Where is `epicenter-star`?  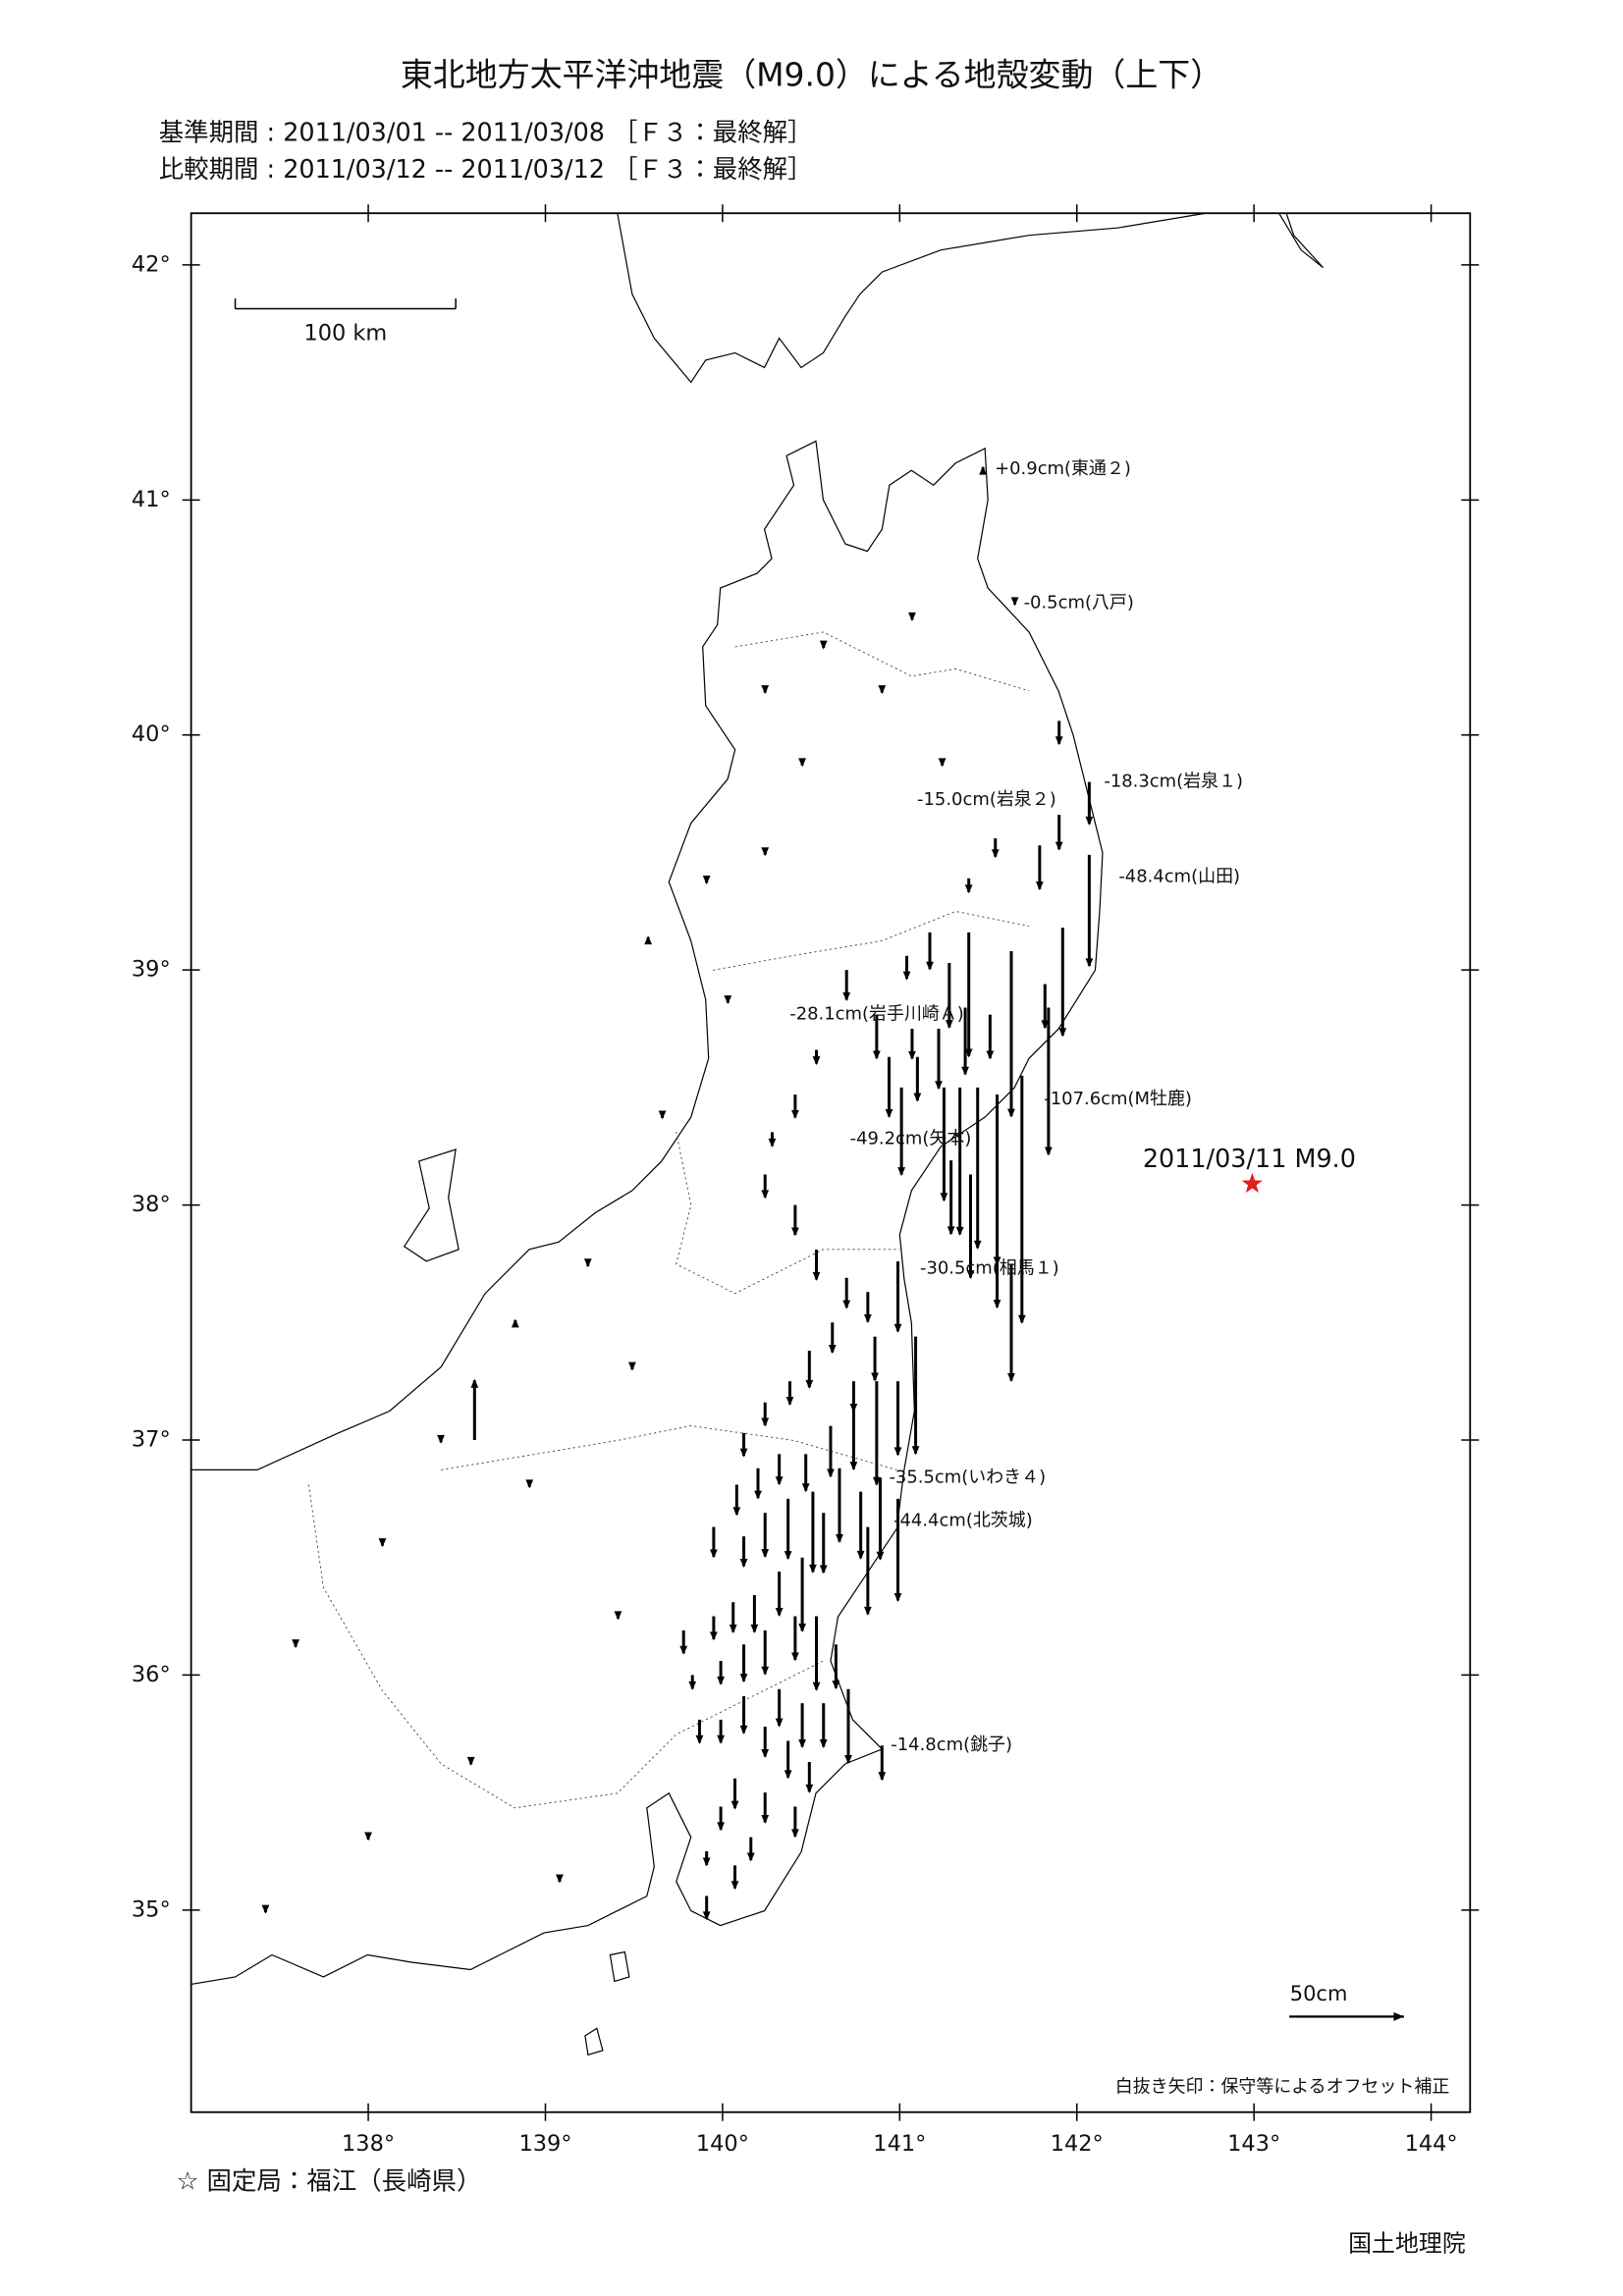 epicenter-star is located at coordinates (1252, 1183).